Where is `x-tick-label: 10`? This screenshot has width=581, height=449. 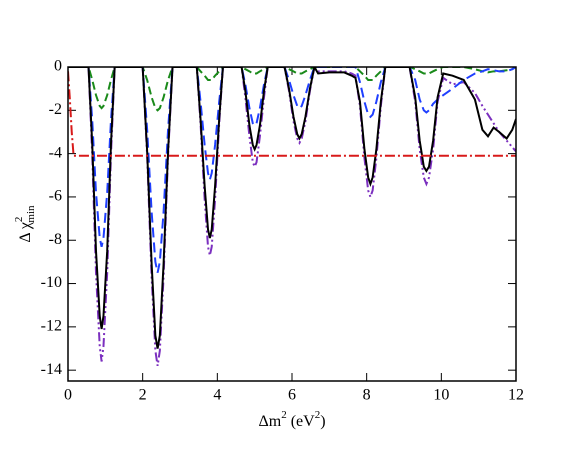 x-tick-label: 10 is located at coordinates (441, 395).